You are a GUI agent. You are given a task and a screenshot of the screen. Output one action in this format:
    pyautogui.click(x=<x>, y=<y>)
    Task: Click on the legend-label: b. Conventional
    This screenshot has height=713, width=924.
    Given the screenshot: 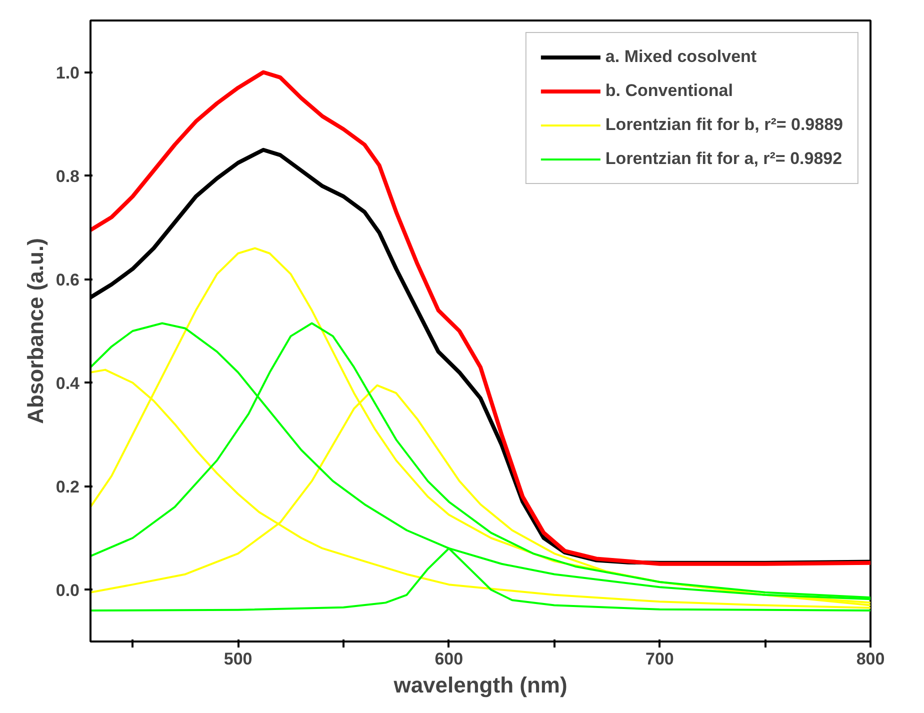 What is the action you would take?
    pyautogui.click(x=669, y=91)
    